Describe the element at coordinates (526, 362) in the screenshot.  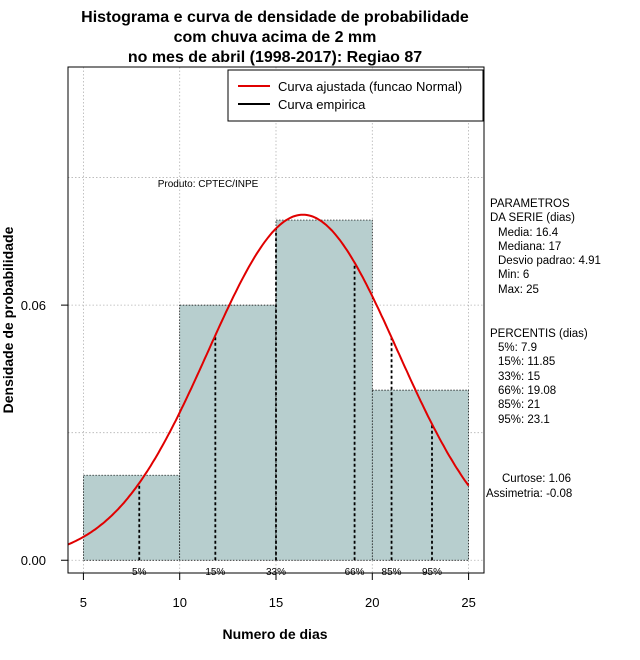
I see `percentile-15: 15%: 11.85` at that location.